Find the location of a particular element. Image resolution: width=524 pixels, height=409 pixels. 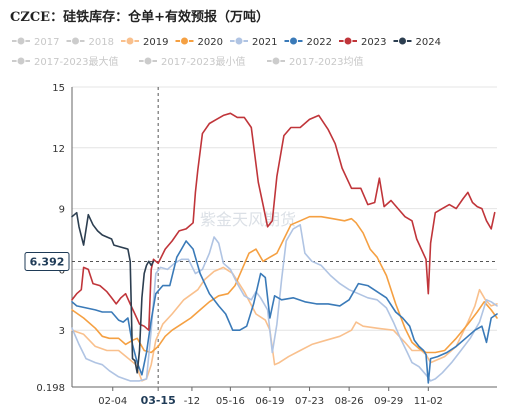

y-tick-label: 0.198 is located at coordinates (50, 388).